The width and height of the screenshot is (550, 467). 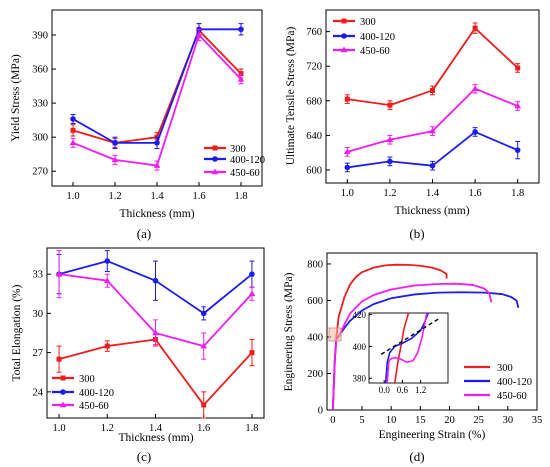 I want to click on y-tick-label: 600, so click(x=315, y=301).